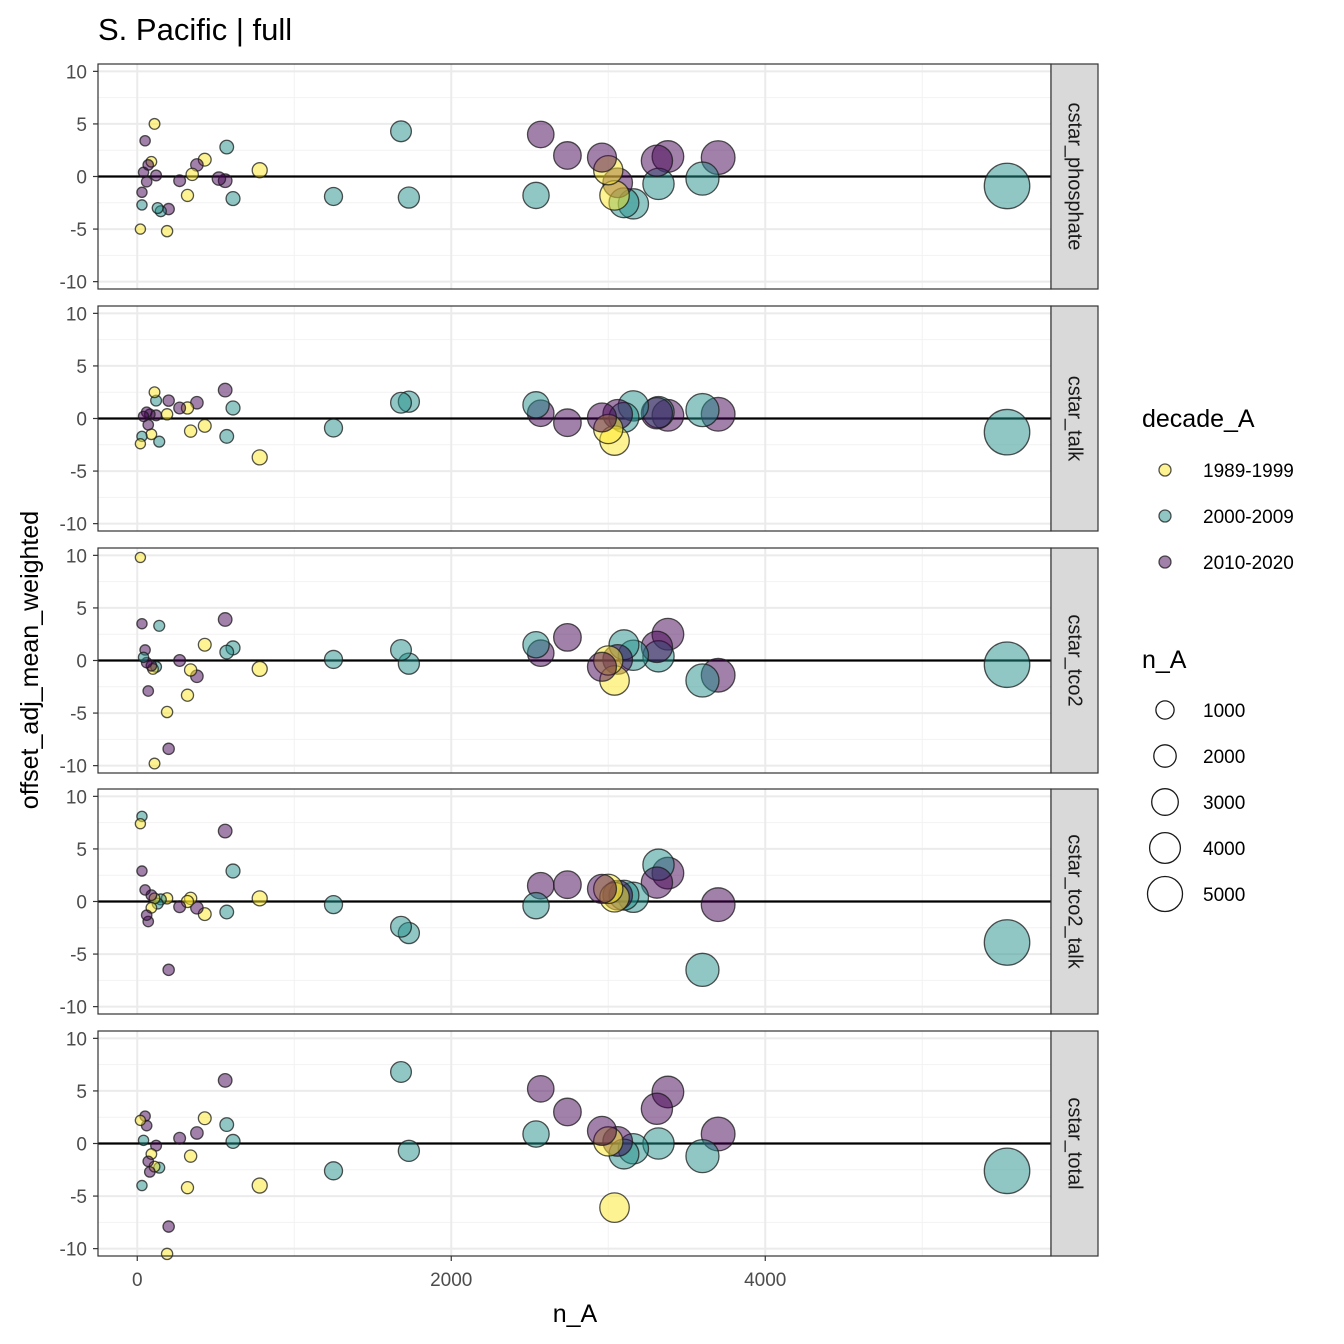 The image size is (1344, 1344). Describe the element at coordinates (575, 1314) in the screenshot. I see `x-axis-title: n_A` at that location.